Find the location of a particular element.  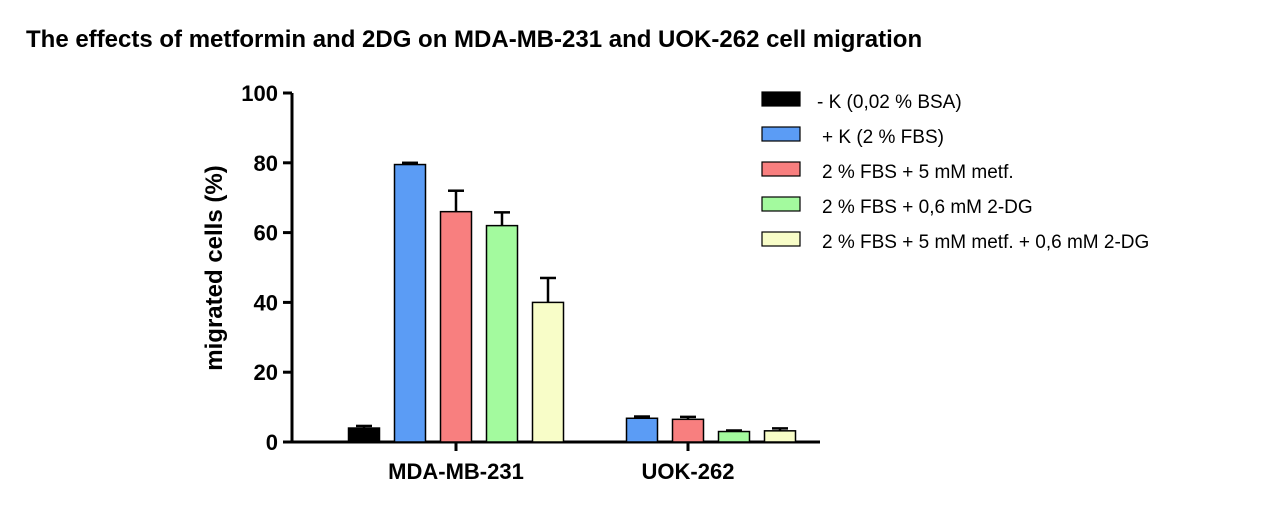

legend-label: 2 % FBS + 5 mM metf. is located at coordinates (918, 172).